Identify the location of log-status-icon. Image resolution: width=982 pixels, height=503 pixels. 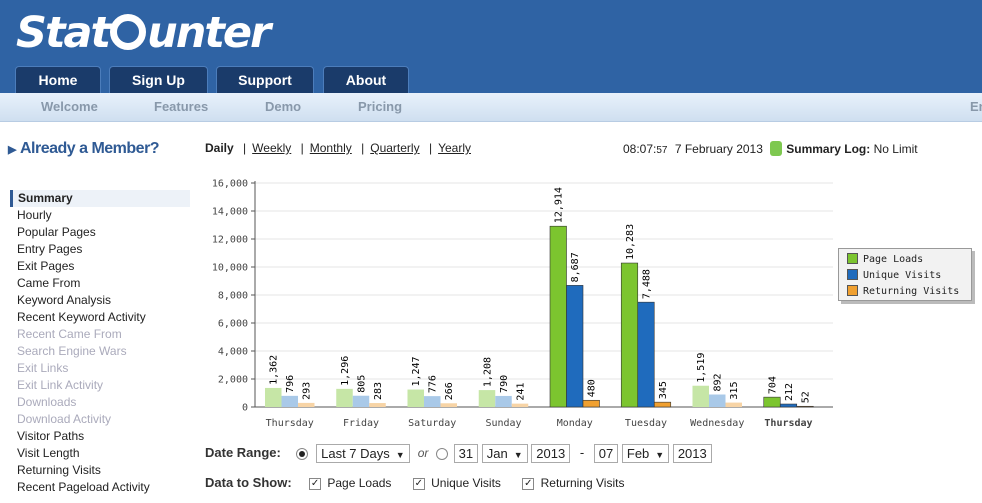
(776, 148).